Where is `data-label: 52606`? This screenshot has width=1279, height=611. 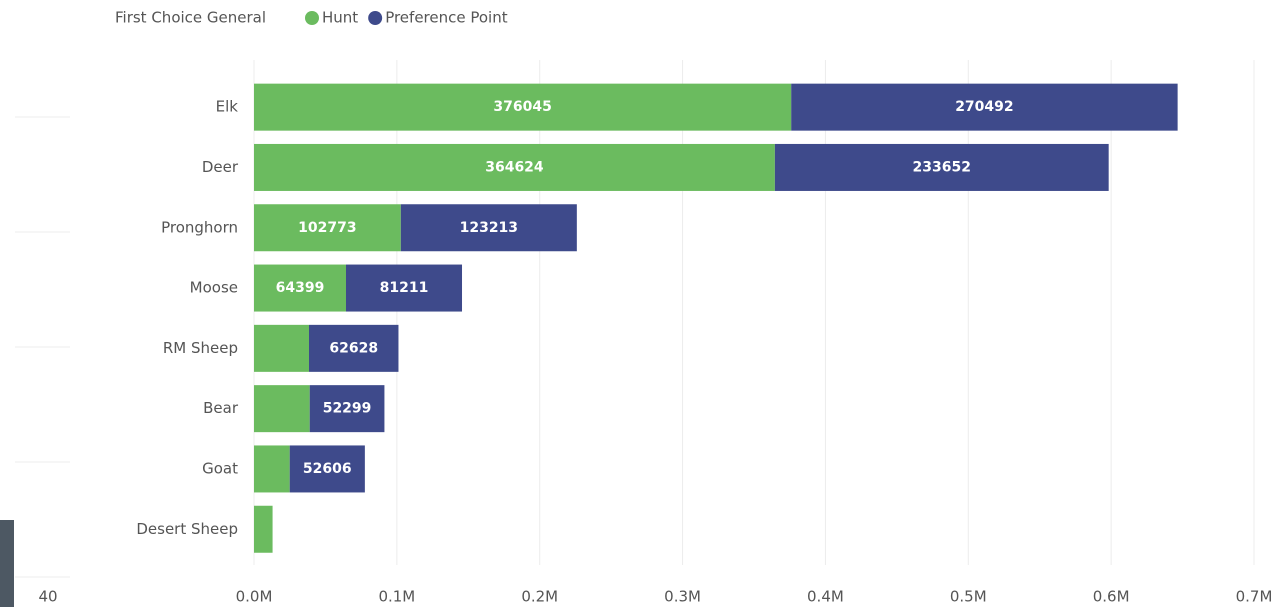
data-label: 52606 is located at coordinates (327, 469).